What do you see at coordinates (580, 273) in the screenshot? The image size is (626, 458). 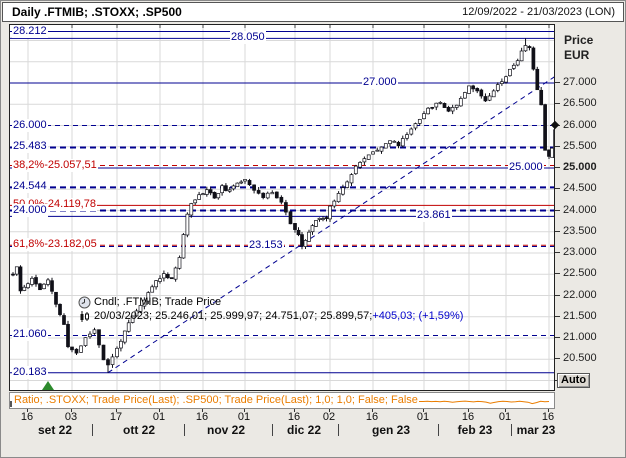 I see `axis-tick-label: 22.500` at bounding box center [580, 273].